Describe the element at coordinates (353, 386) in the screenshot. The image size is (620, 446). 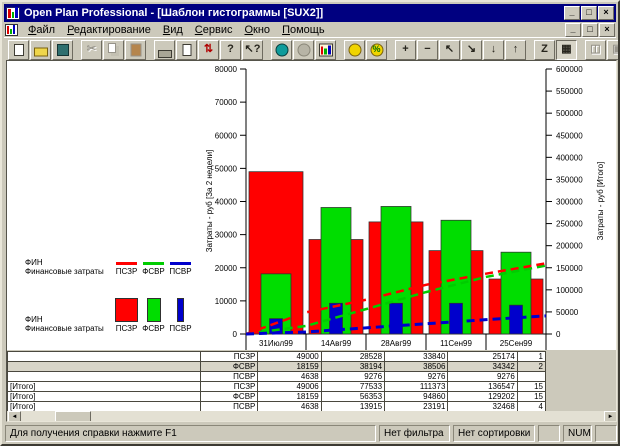
I see `cell-value: 77533` at that location.